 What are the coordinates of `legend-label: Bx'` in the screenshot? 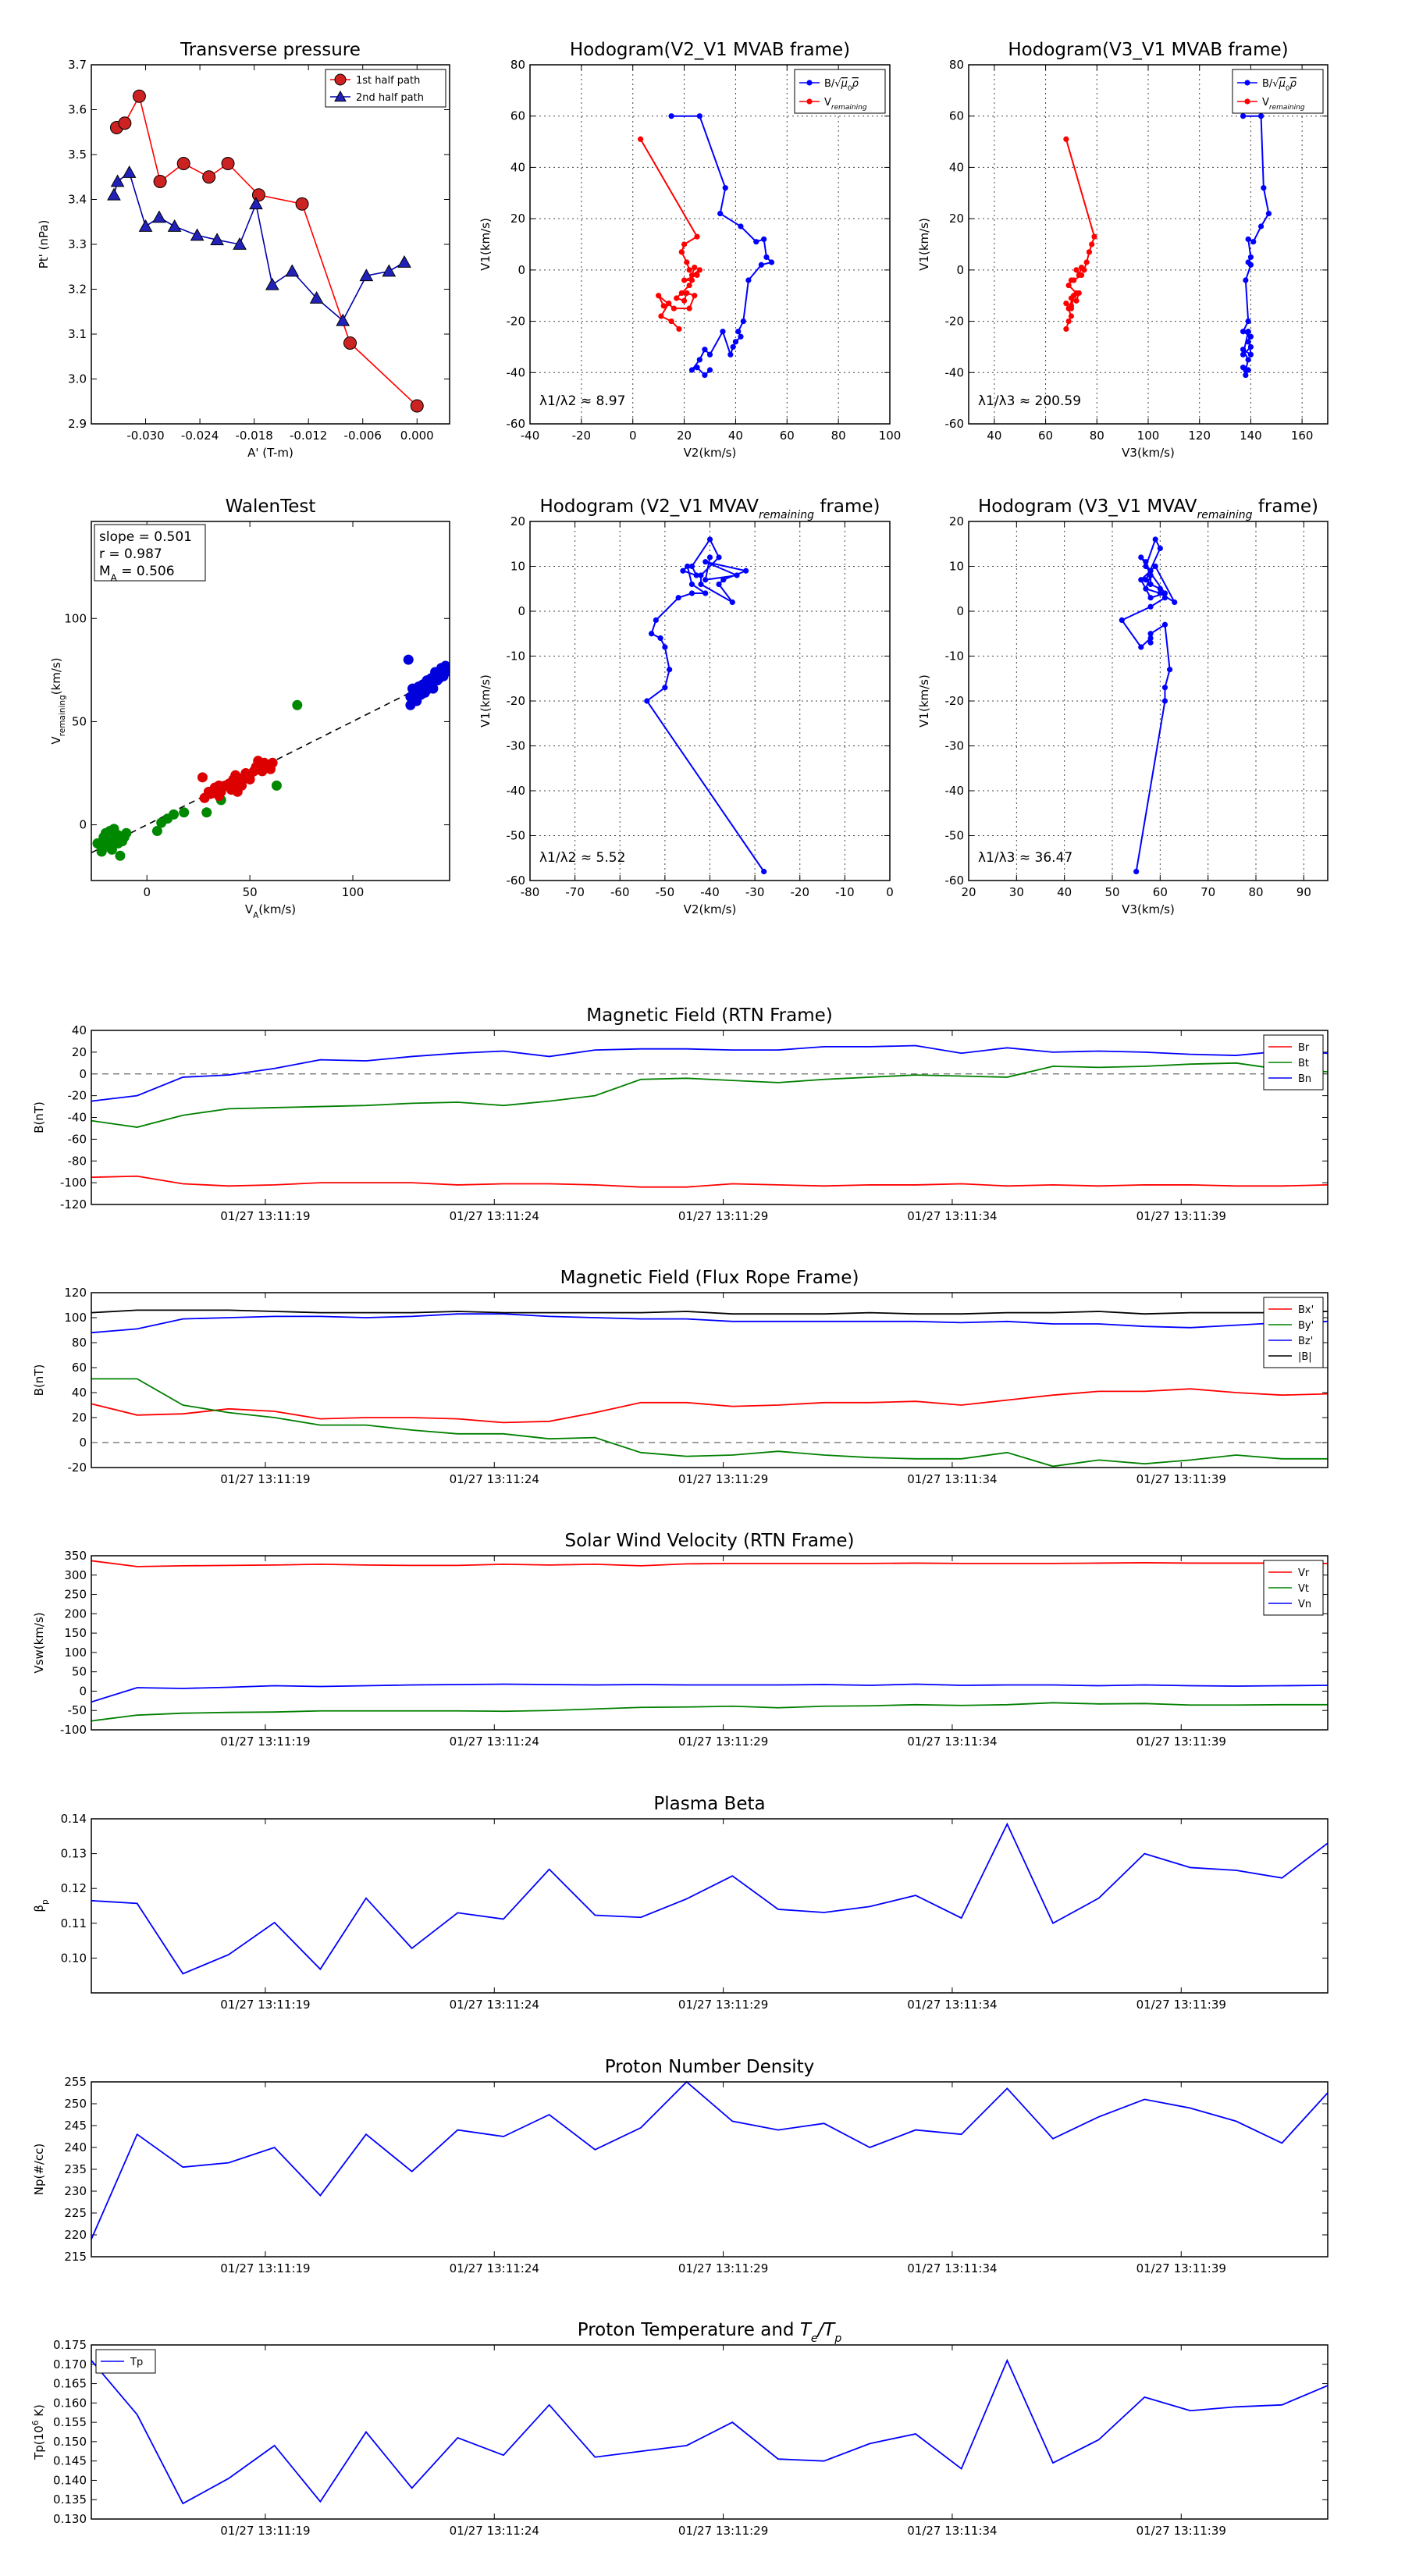 It's located at (1306, 1310).